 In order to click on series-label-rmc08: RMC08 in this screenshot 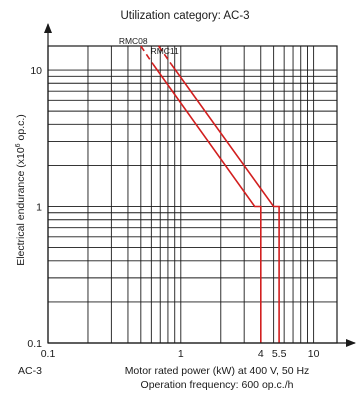, I will do `click(133, 41)`.